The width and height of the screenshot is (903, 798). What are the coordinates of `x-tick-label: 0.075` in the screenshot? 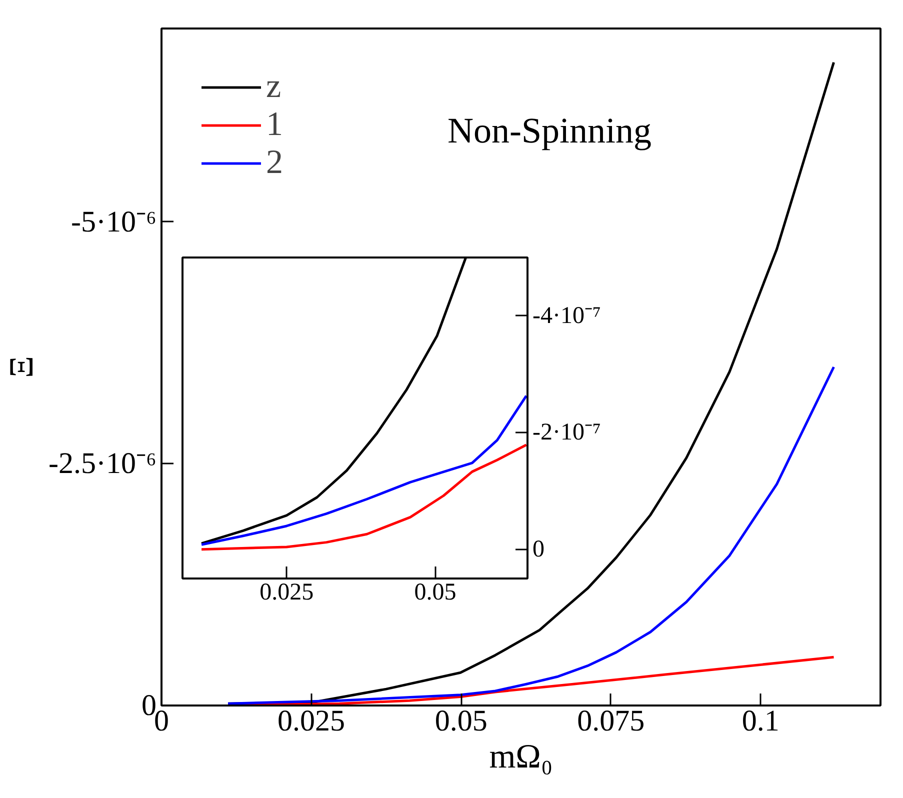 It's located at (611, 721).